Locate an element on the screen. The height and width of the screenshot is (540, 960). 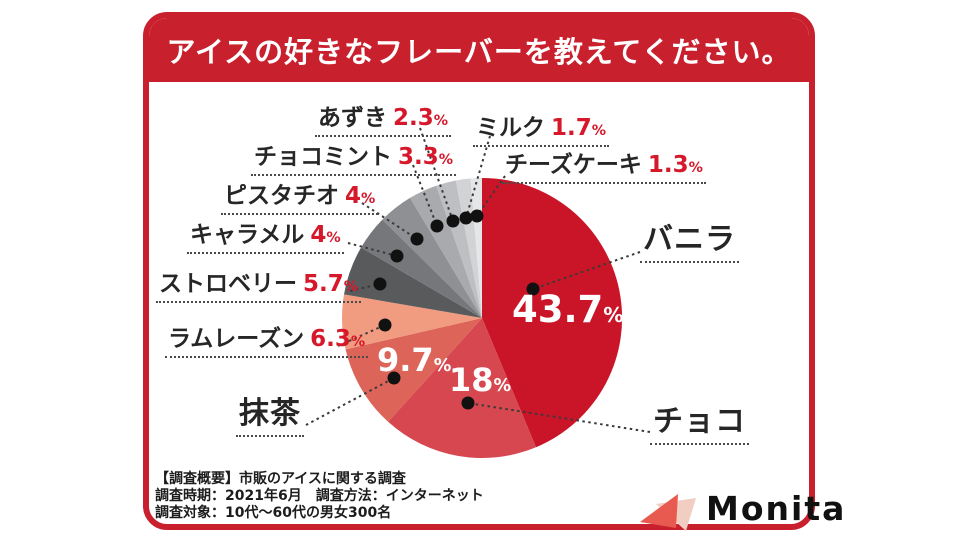
flavor-label-choco: チョコ is located at coordinates (699, 420).